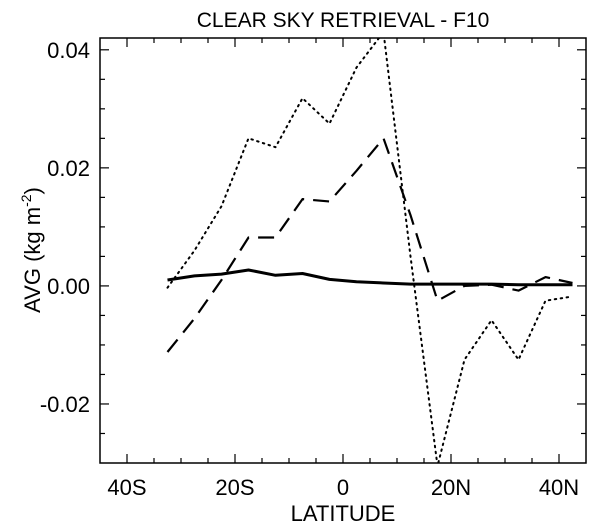 Image resolution: width=613 pixels, height=527 pixels. Describe the element at coordinates (559, 487) in the screenshot. I see `x-tick-label: 40N` at that location.